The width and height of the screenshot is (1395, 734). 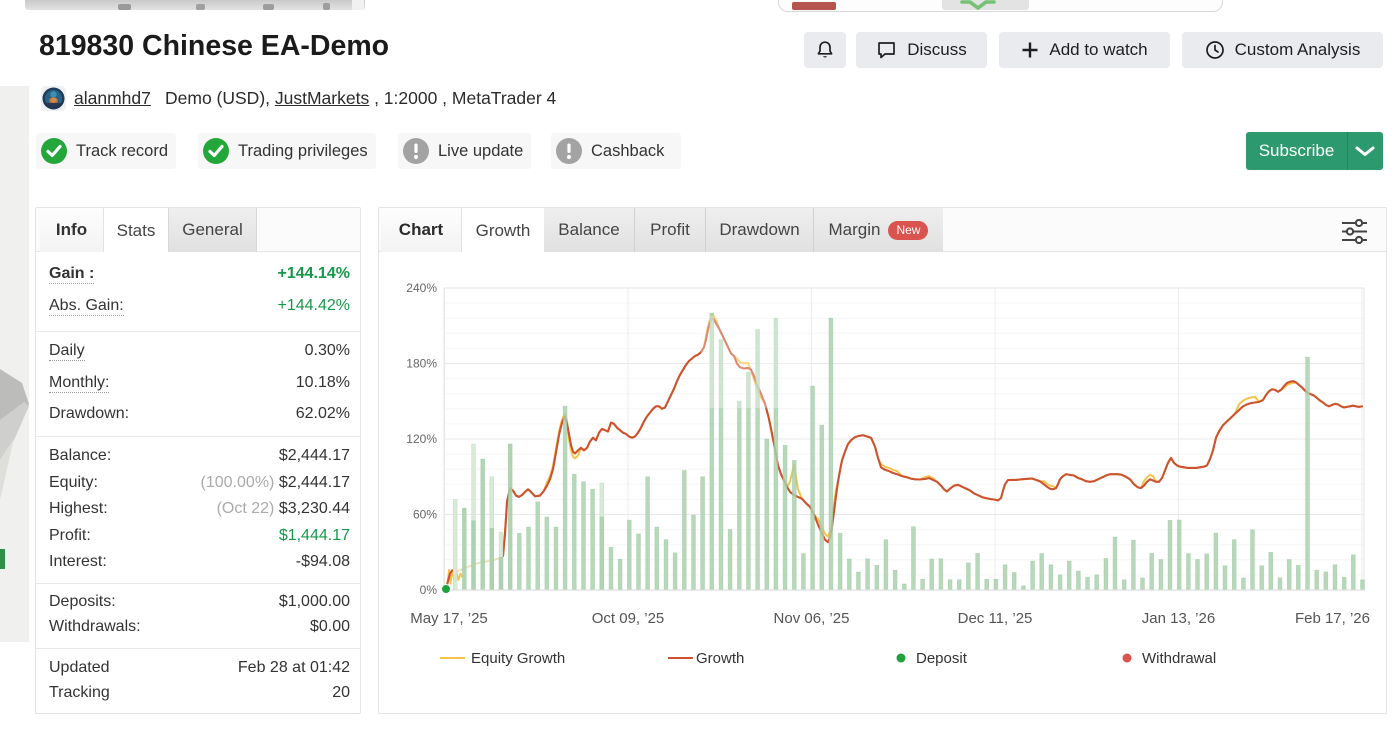 What do you see at coordinates (449, 618) in the screenshot?
I see `svg-text: May 17, ’25` at bounding box center [449, 618].